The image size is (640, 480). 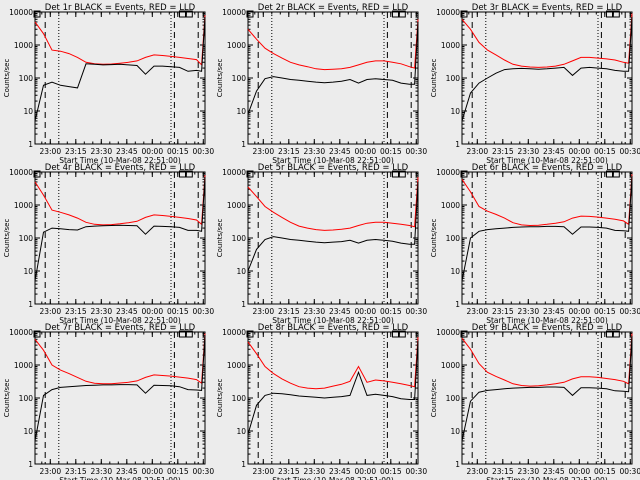 I want to click on panel-title: Det 5r BLACK = Events, RED = LLD, so click(x=333, y=168).